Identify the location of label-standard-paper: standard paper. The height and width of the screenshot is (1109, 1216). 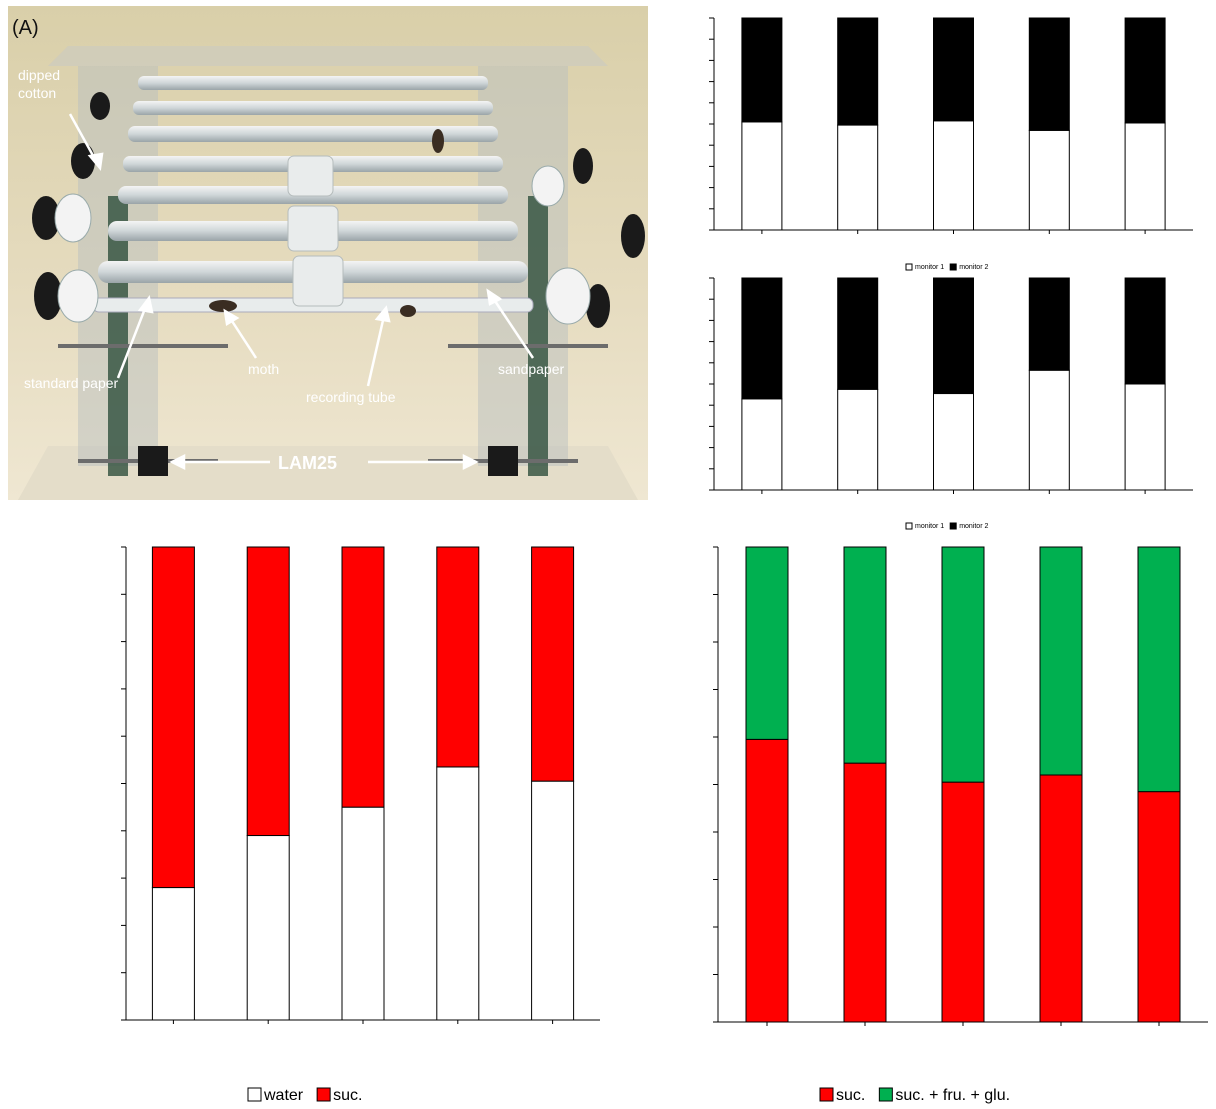
(71, 383).